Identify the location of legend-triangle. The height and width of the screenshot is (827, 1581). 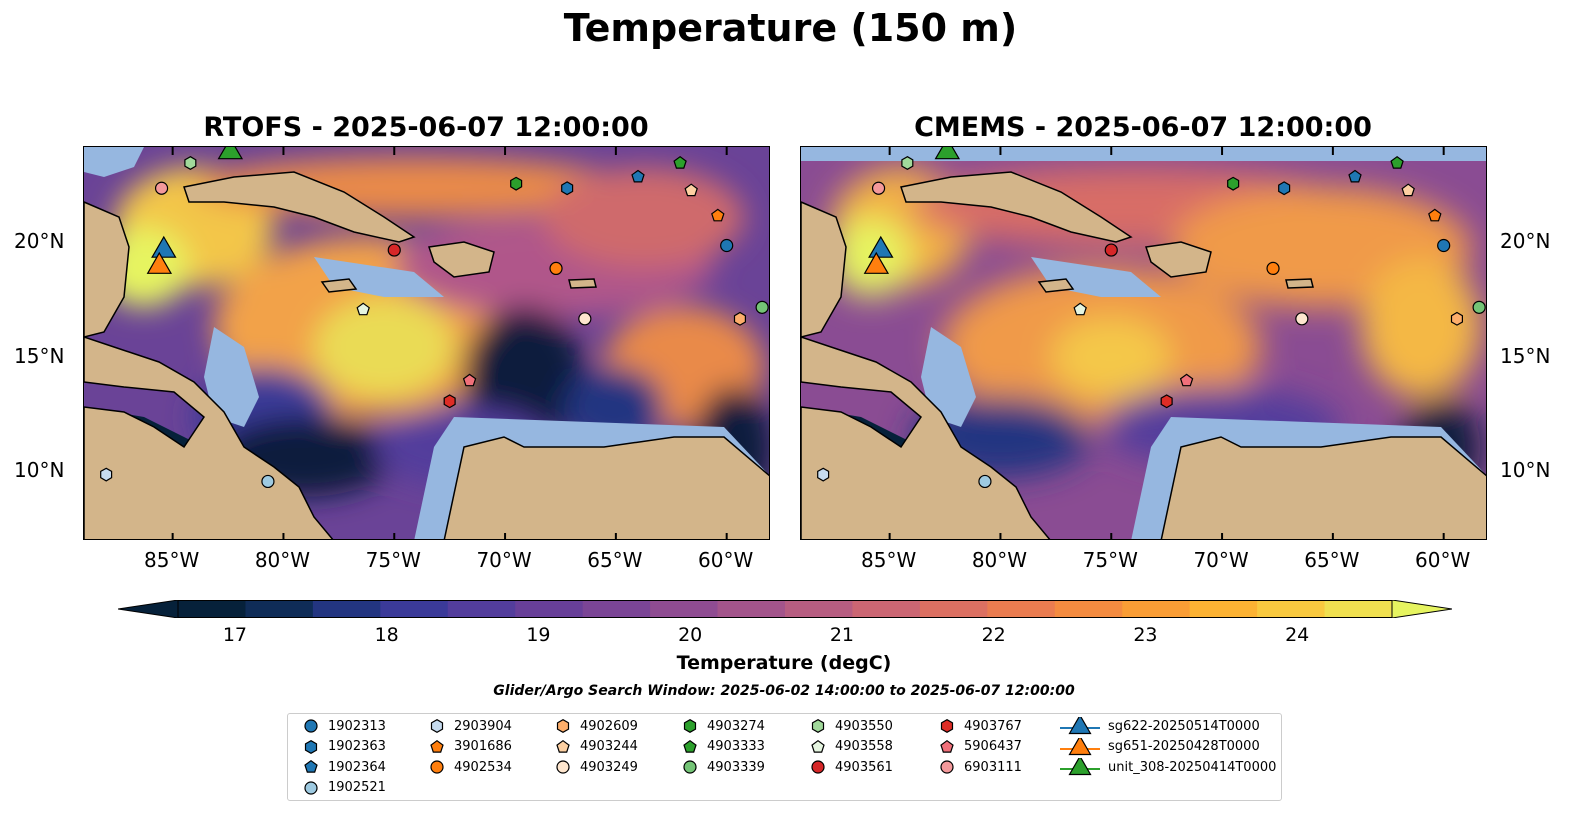
(1080, 746).